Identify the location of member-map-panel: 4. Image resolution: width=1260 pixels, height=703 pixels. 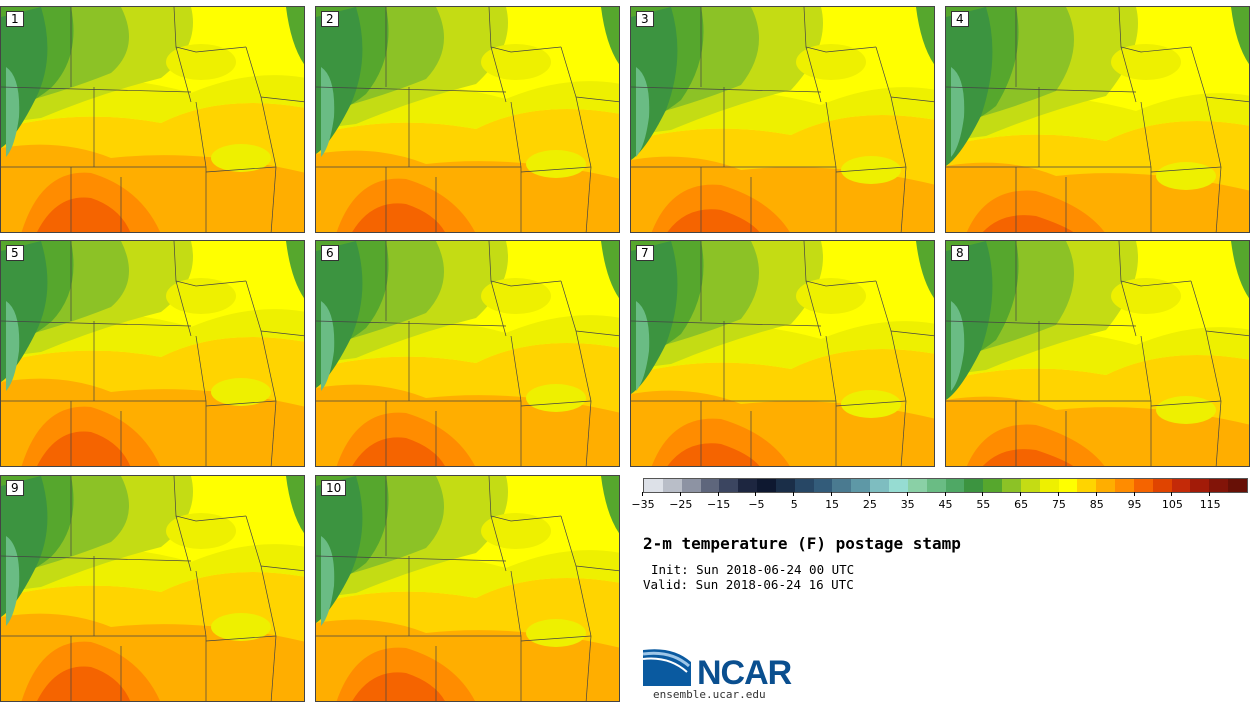
(1097, 119).